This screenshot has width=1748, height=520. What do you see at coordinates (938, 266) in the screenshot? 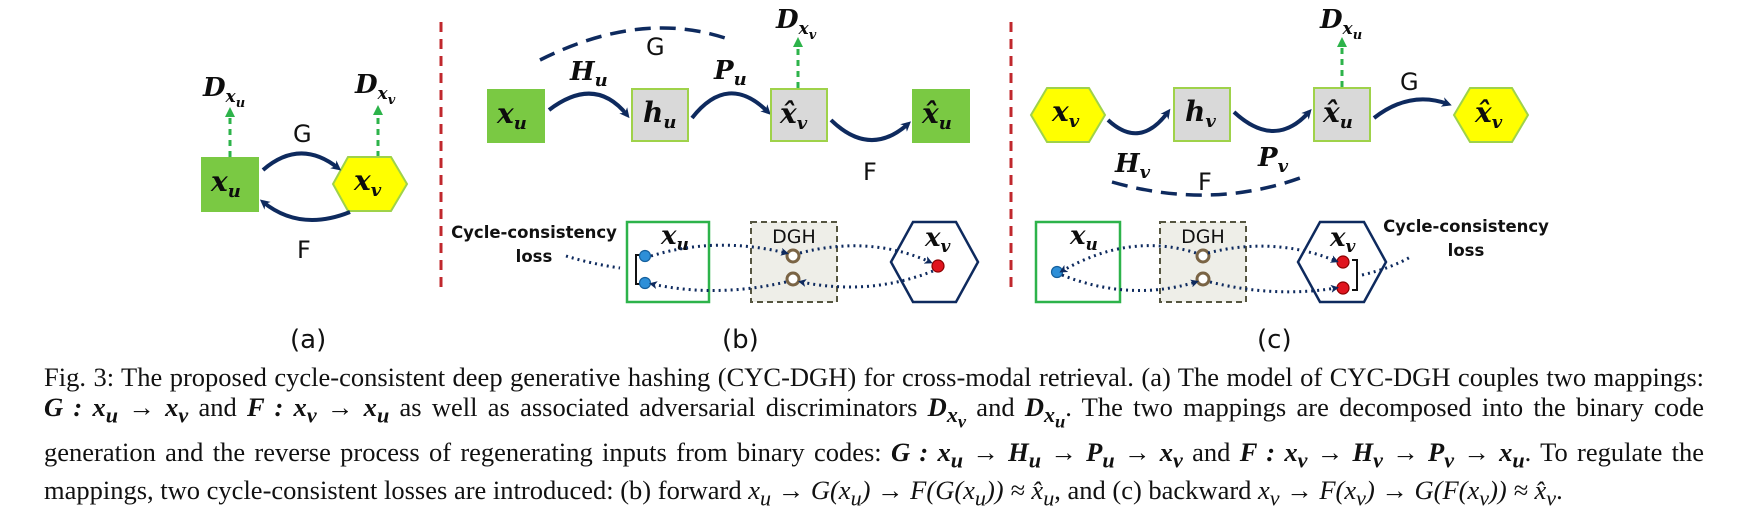
I see `dot-red` at bounding box center [938, 266].